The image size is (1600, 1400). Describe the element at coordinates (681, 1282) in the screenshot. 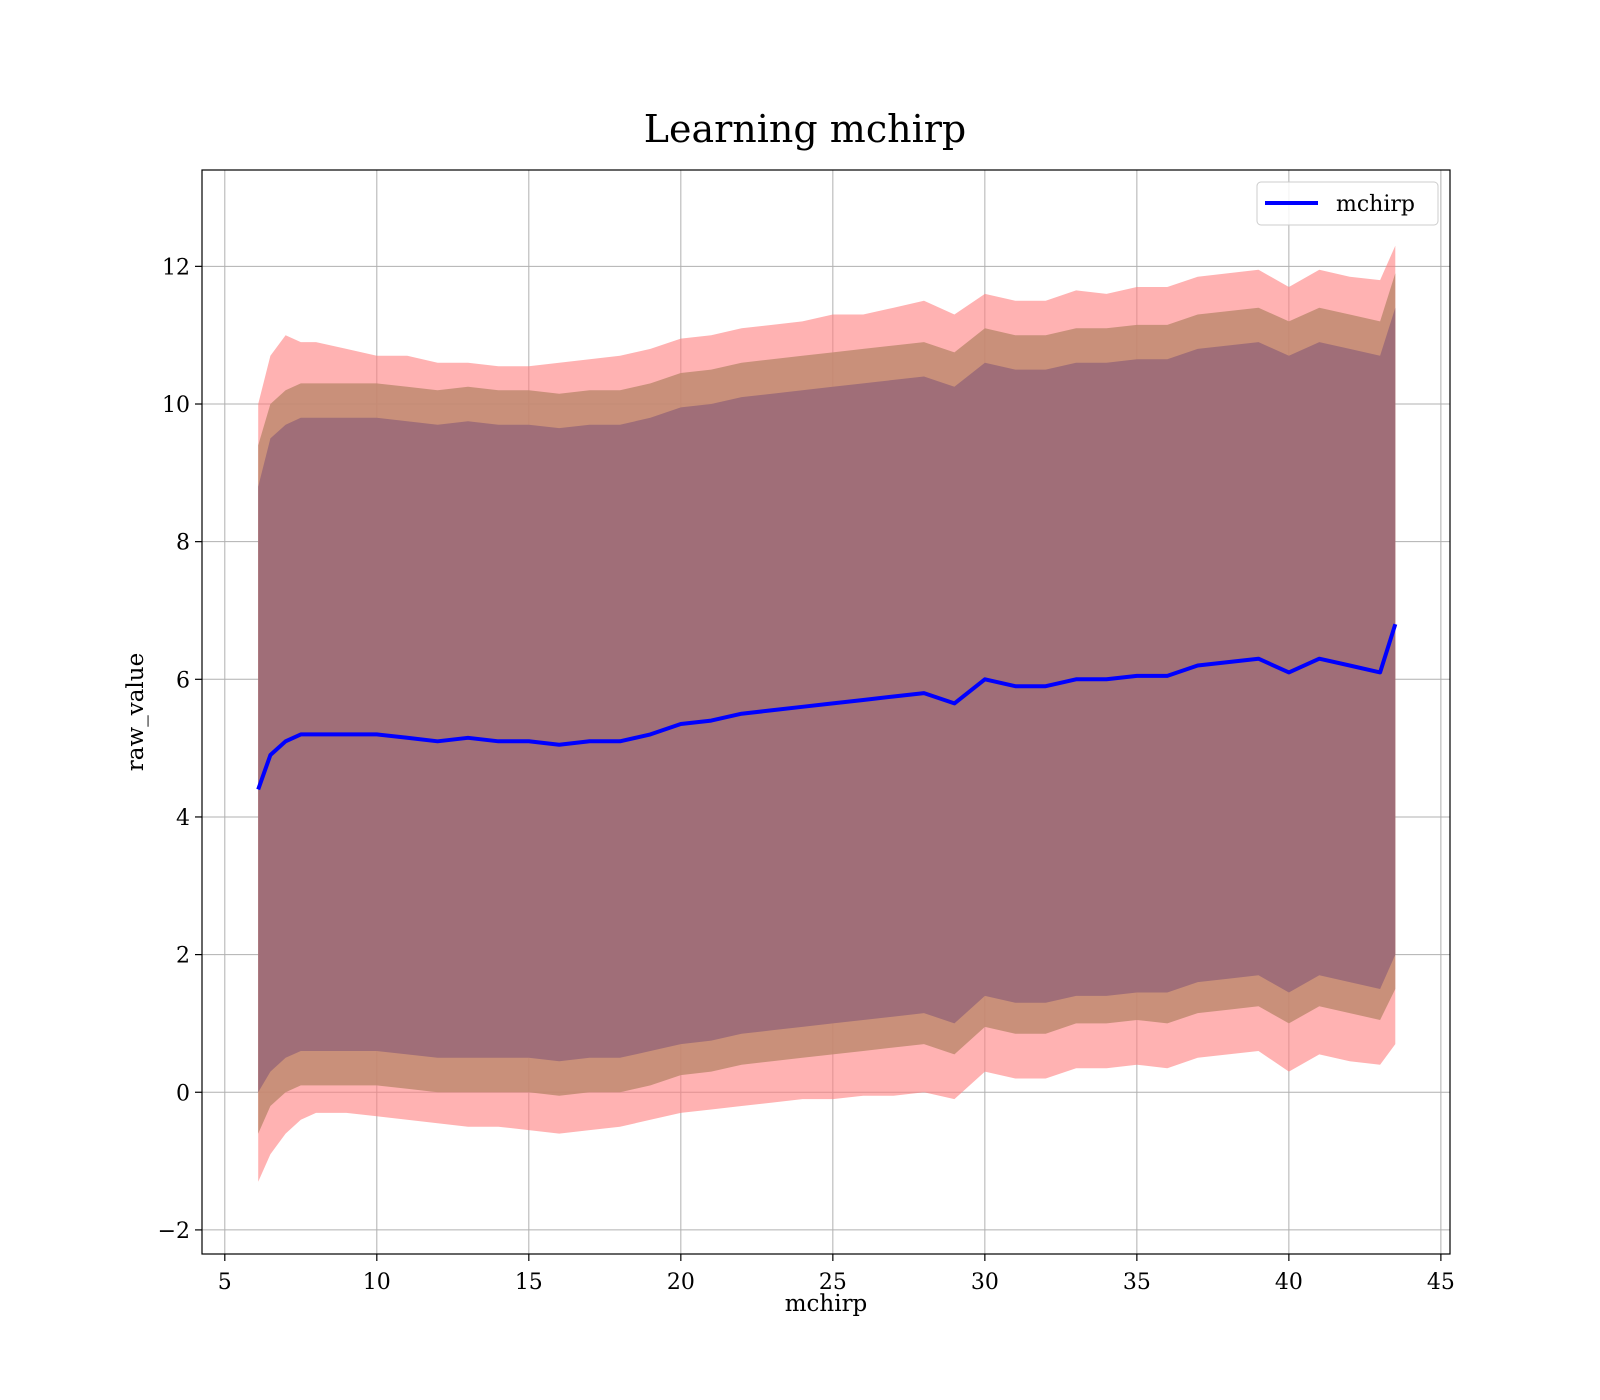

I see `x-tick-label: 20` at that location.